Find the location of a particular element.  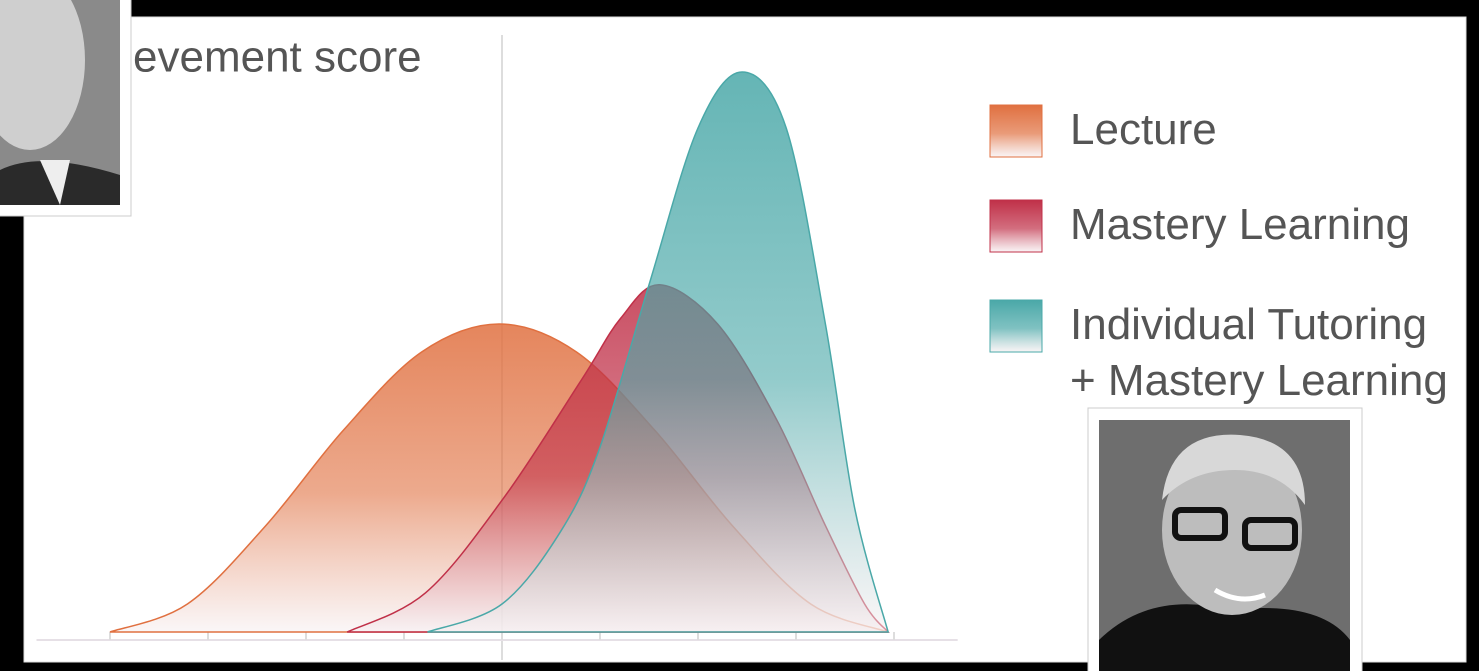

legend-label: Individual Tutoring + Mastery Learning is located at coordinates (1259, 352).